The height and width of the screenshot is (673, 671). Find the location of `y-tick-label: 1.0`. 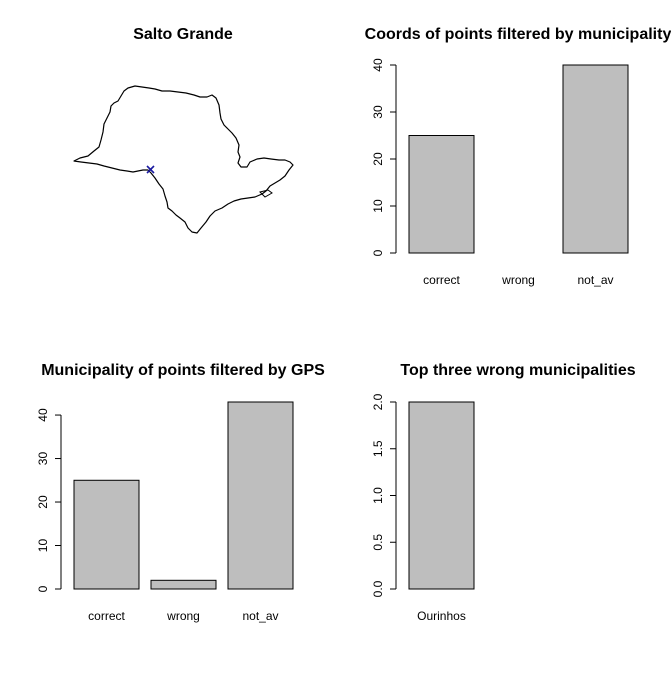

y-tick-label: 1.0 is located at coordinates (378, 495).